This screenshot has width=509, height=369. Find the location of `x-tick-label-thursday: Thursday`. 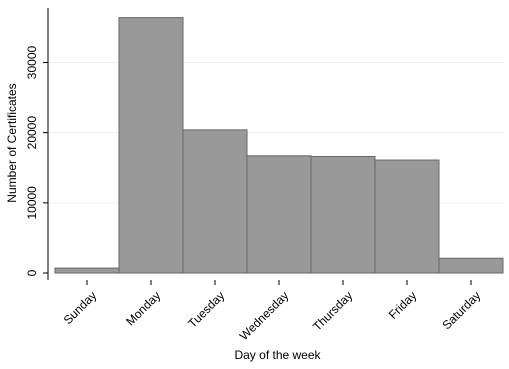

x-tick-label-thursday: Thursday is located at coordinates (332, 310).